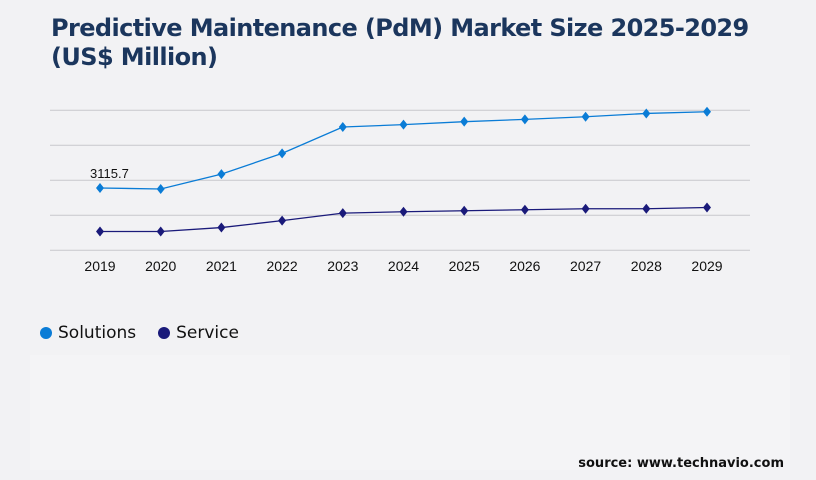  Describe the element at coordinates (524, 266) in the screenshot. I see `x-tick-label: 2026` at that location.